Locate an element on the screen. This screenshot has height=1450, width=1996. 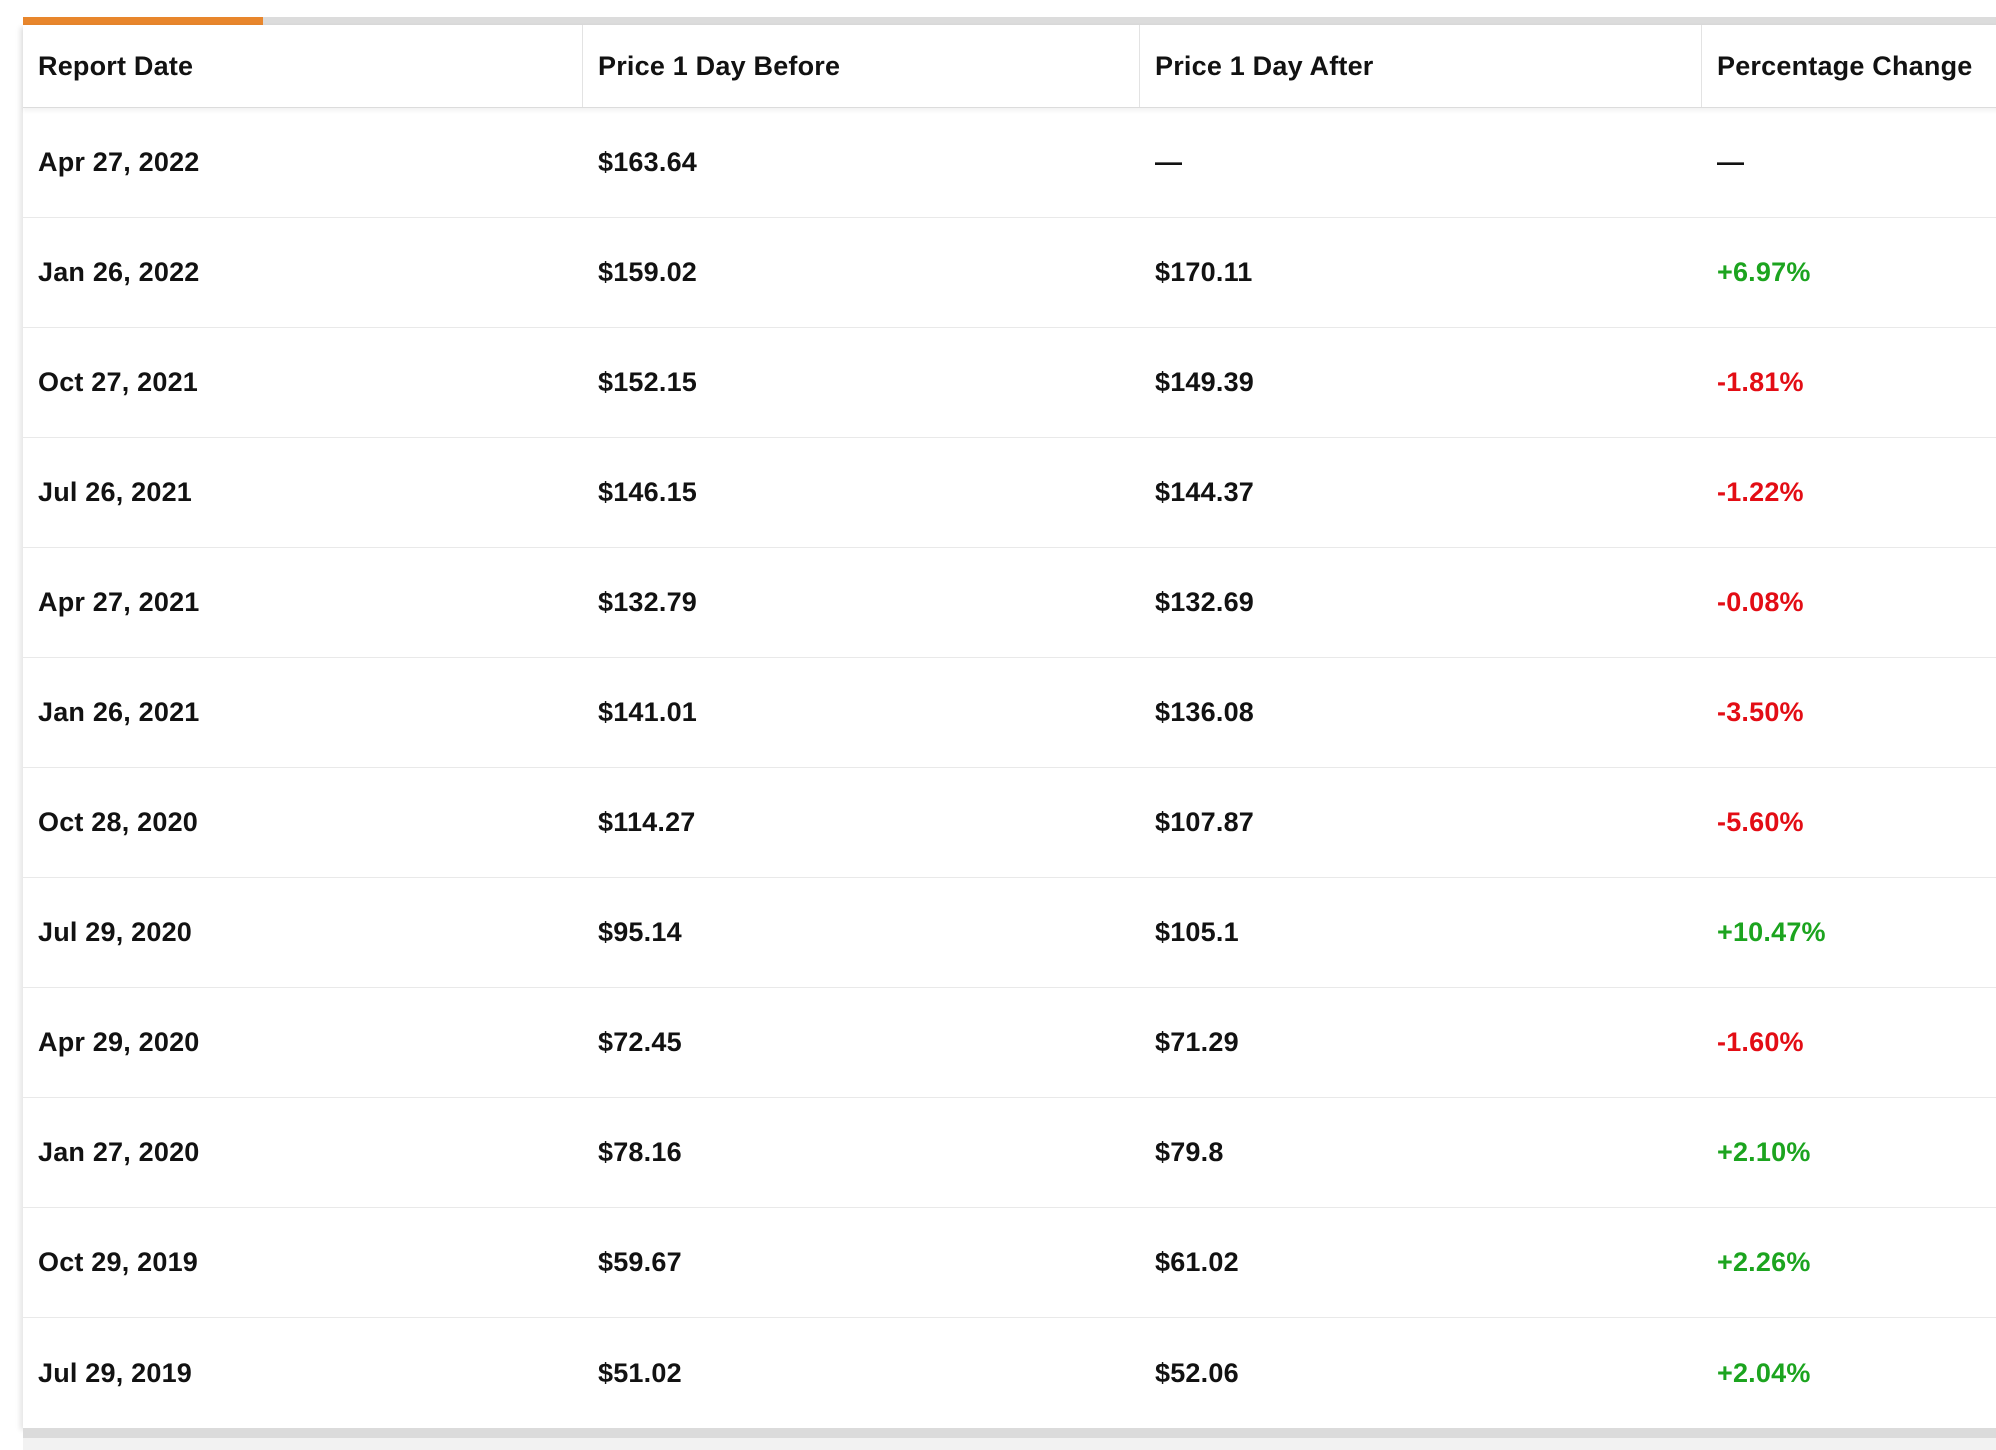
table-row: Jul 29, 2019 $51.02 $52.06 +2.04% is located at coordinates (1009, 1373).